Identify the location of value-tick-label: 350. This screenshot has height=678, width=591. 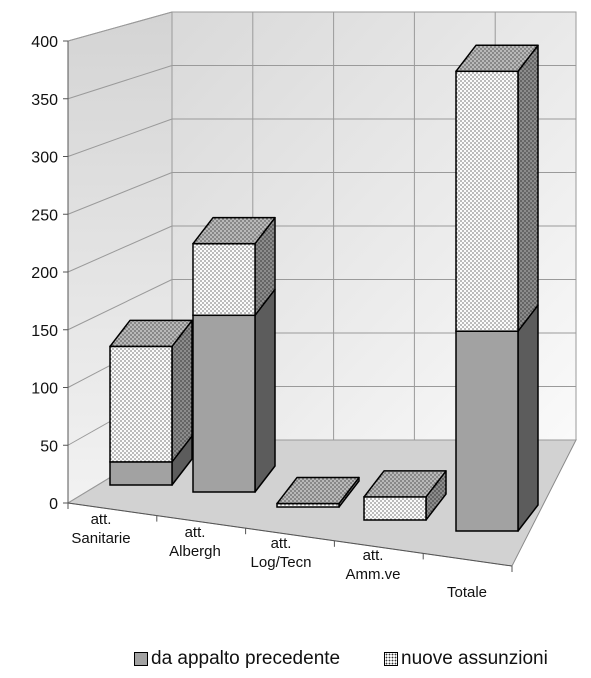
(44, 100).